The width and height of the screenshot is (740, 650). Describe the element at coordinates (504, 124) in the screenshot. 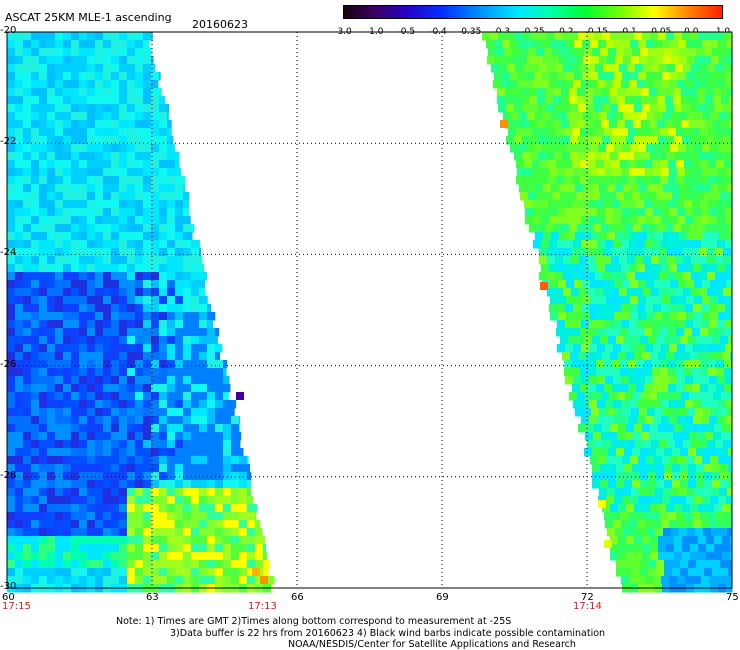

I see `swath-cell-highlight` at that location.